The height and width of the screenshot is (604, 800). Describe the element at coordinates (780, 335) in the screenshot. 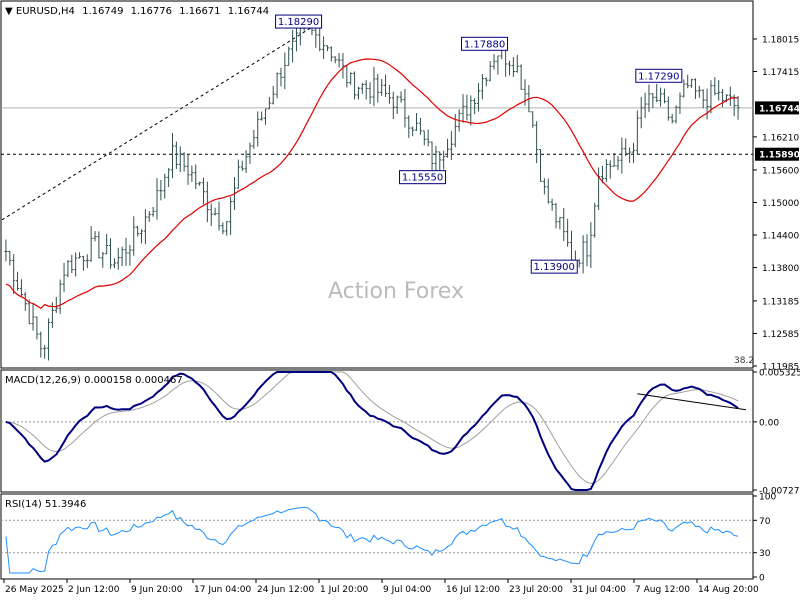

I see `price-tick-label: 1.12585` at that location.